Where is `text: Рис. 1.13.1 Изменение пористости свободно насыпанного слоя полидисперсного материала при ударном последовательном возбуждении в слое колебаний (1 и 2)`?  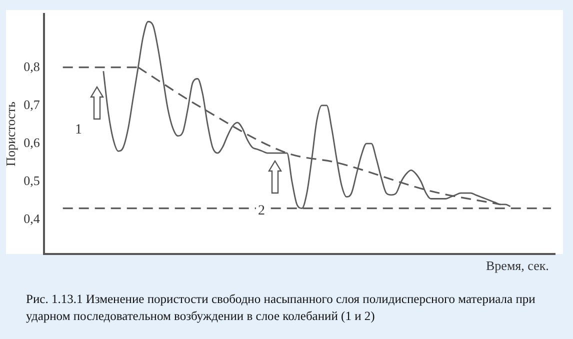 text: Рис. 1.13.1 Изменение пористости свободно насыпанного слоя полидисперсного материала при ударном последовательном возбуждении в слое колебаний (1 и 2) is located at coordinates (281, 308).